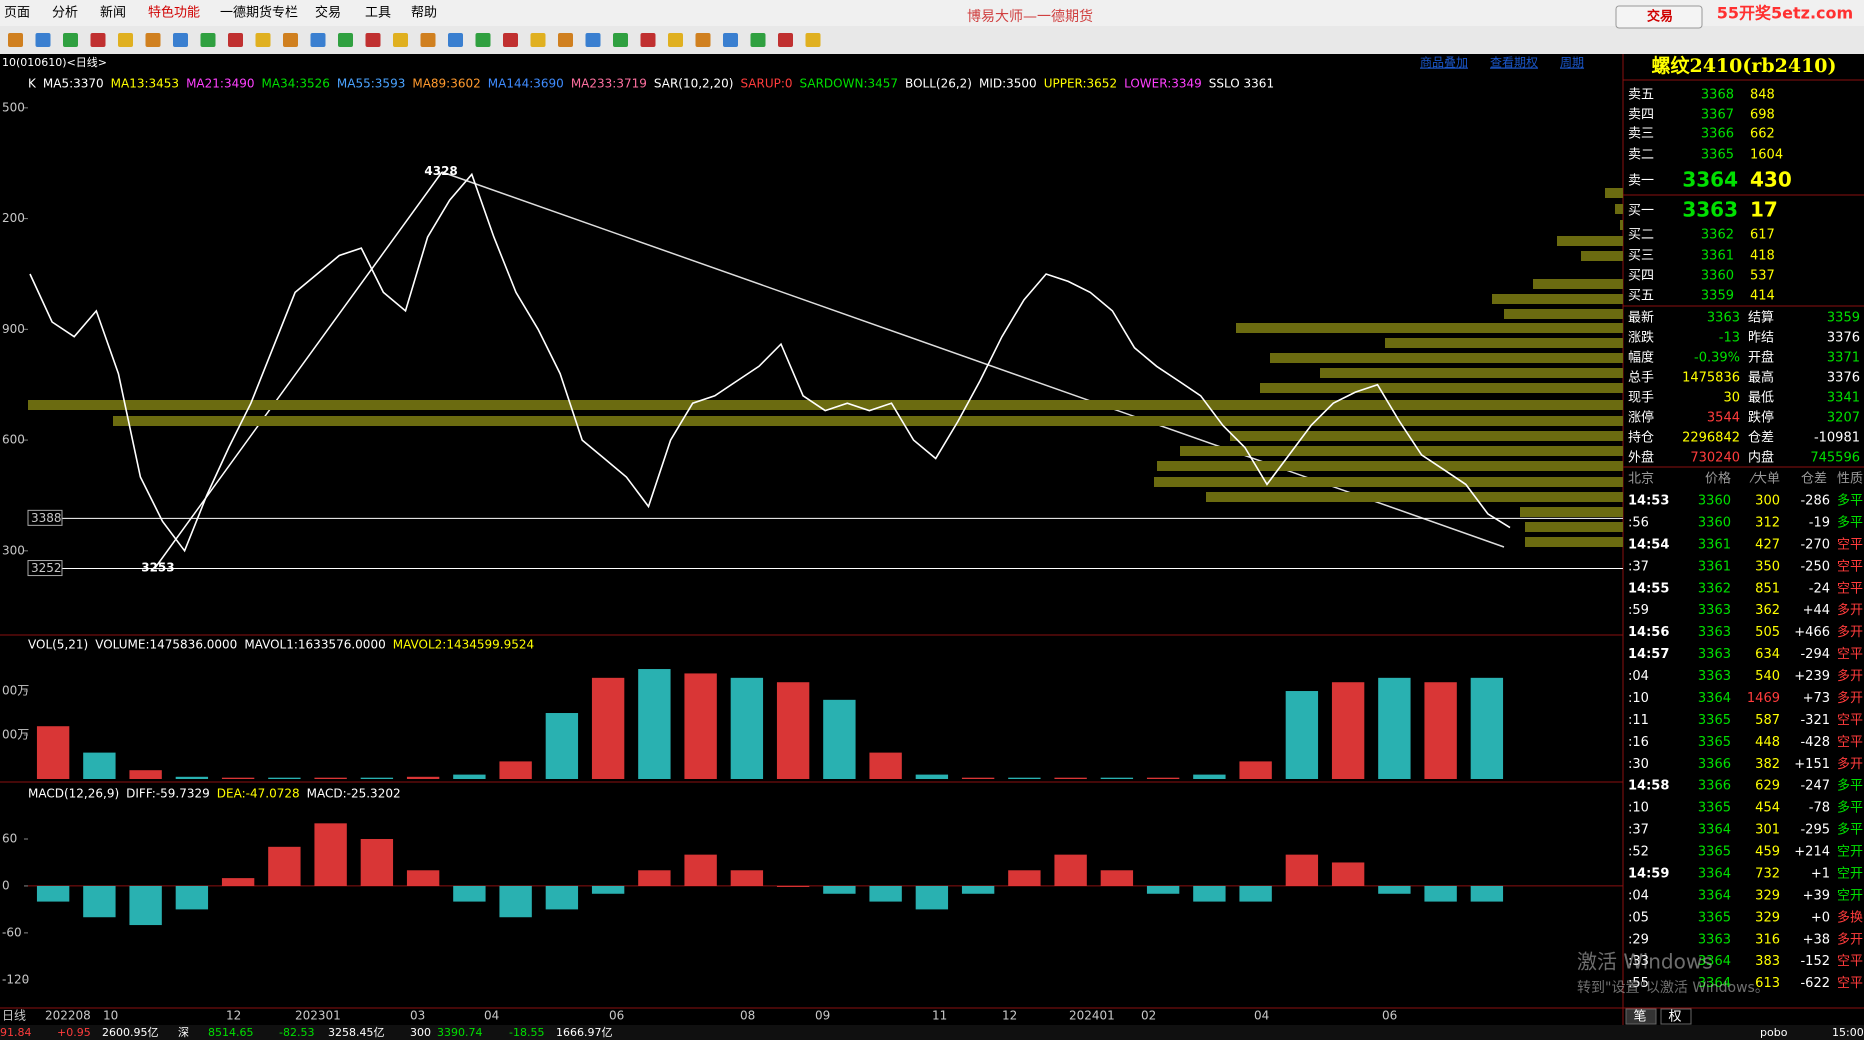 The image size is (1864, 1040). Describe the element at coordinates (1843, 318) in the screenshot. I see `stat-value: 3359` at that location.